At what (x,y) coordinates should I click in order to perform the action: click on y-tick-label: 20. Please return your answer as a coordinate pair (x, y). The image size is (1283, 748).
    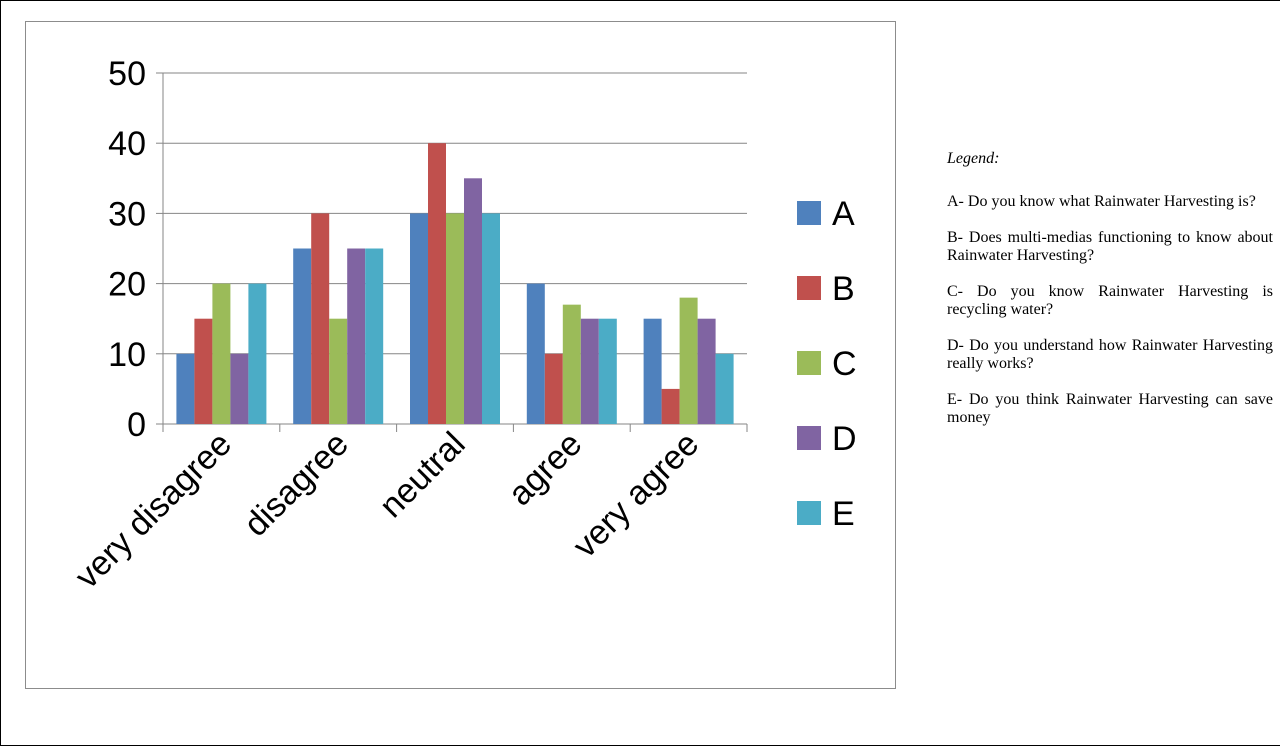
    Looking at the image, I should click on (127, 285).